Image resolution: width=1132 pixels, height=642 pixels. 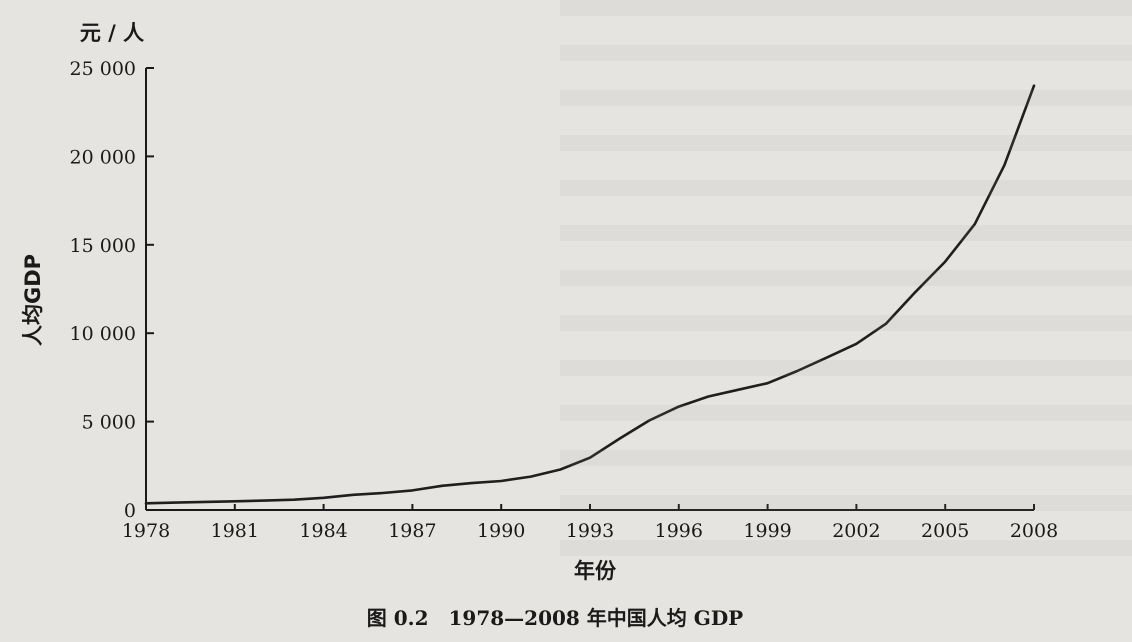 I want to click on y-tick-label: 0, so click(x=130, y=511).